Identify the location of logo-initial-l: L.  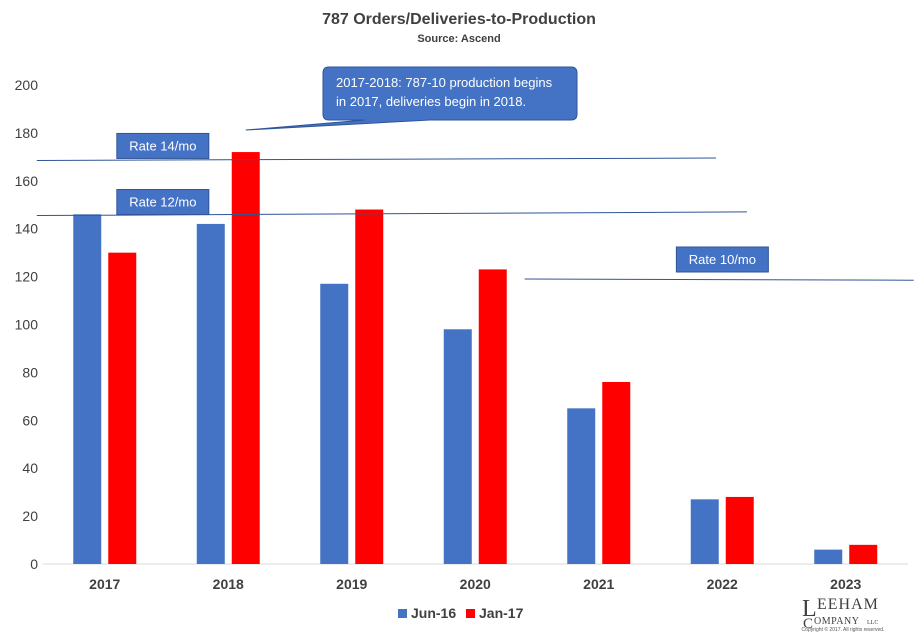
(809, 609).